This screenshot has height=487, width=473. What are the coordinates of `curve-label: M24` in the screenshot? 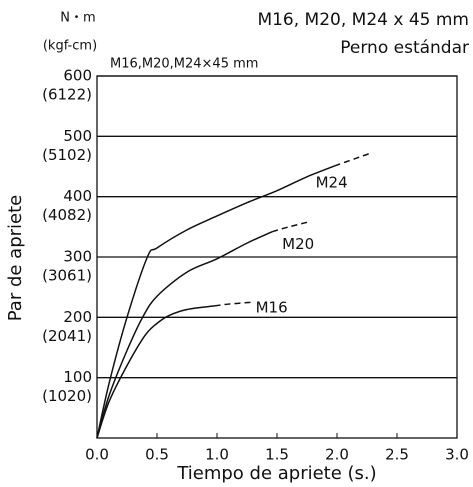 It's located at (332, 182).